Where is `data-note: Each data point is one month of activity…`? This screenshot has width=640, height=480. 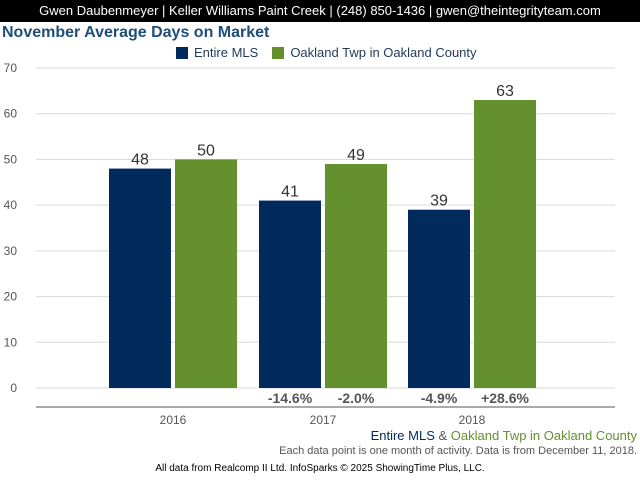 data-note: Each data point is one month of activity… is located at coordinates (458, 451).